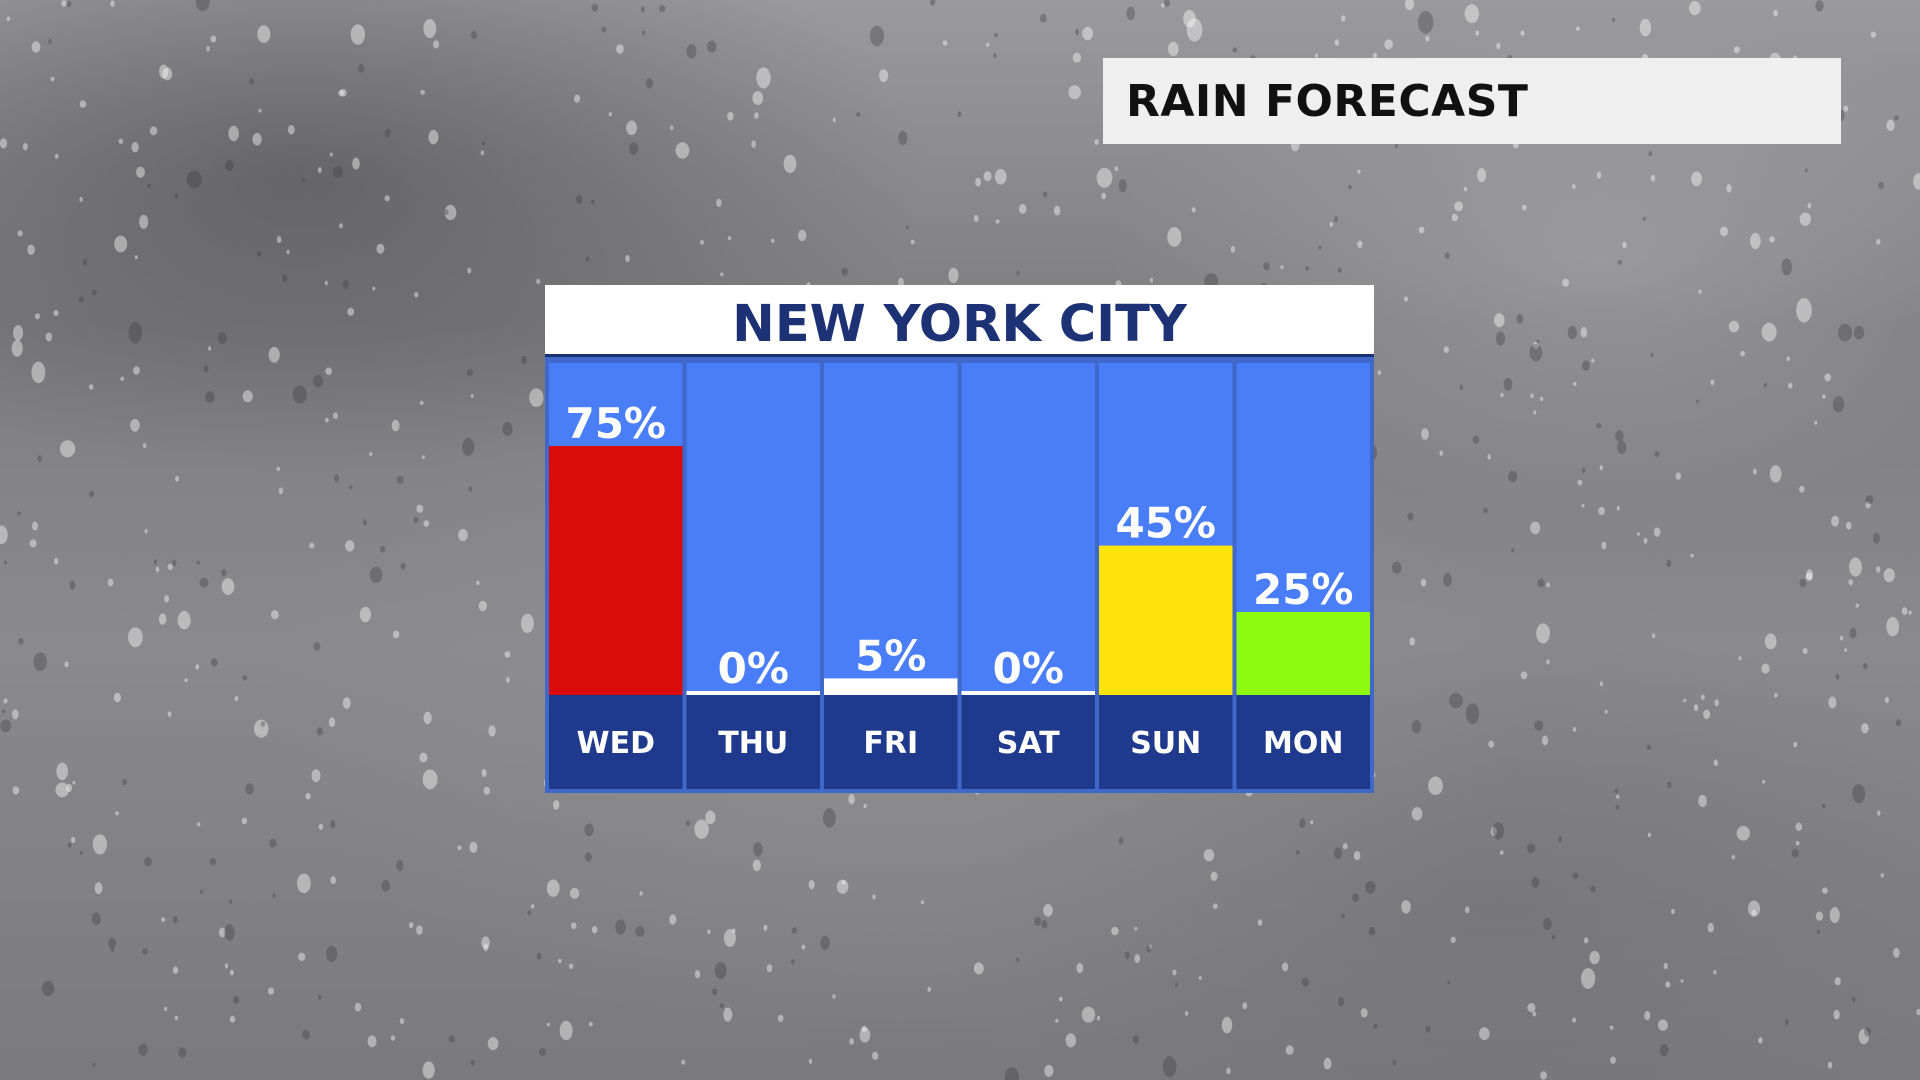 The width and height of the screenshot is (1920, 1080). I want to click on day-band-mon, so click(1303, 742).